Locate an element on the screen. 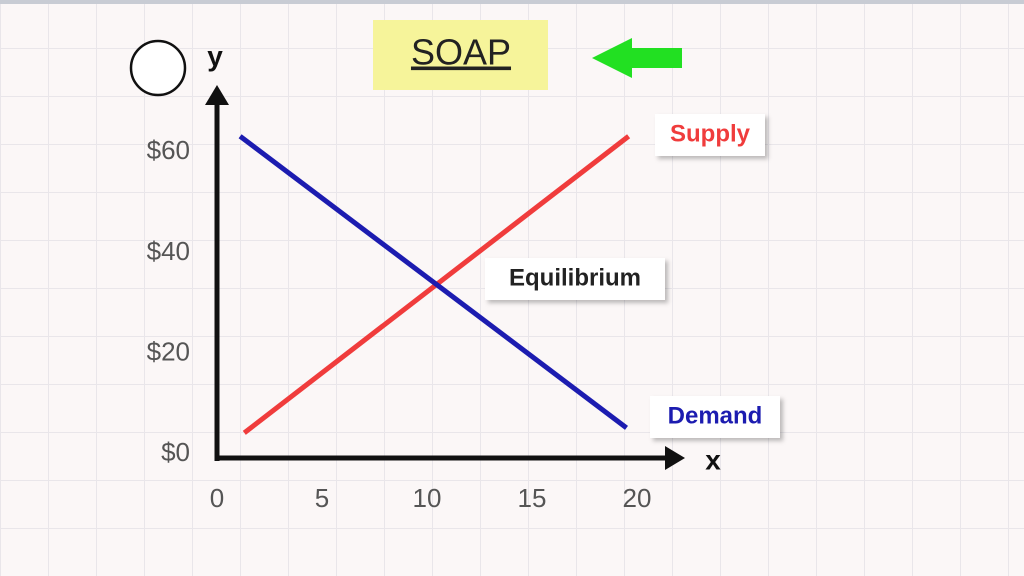 The width and height of the screenshot is (1024, 576). y-axis-label: y is located at coordinates (215, 55).